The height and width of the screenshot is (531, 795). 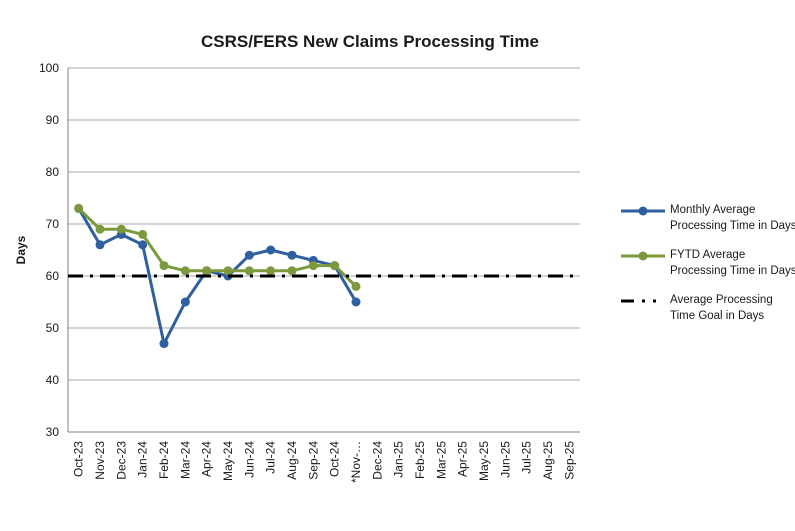 What do you see at coordinates (53, 172) in the screenshot?
I see `y-tick-label: 80` at bounding box center [53, 172].